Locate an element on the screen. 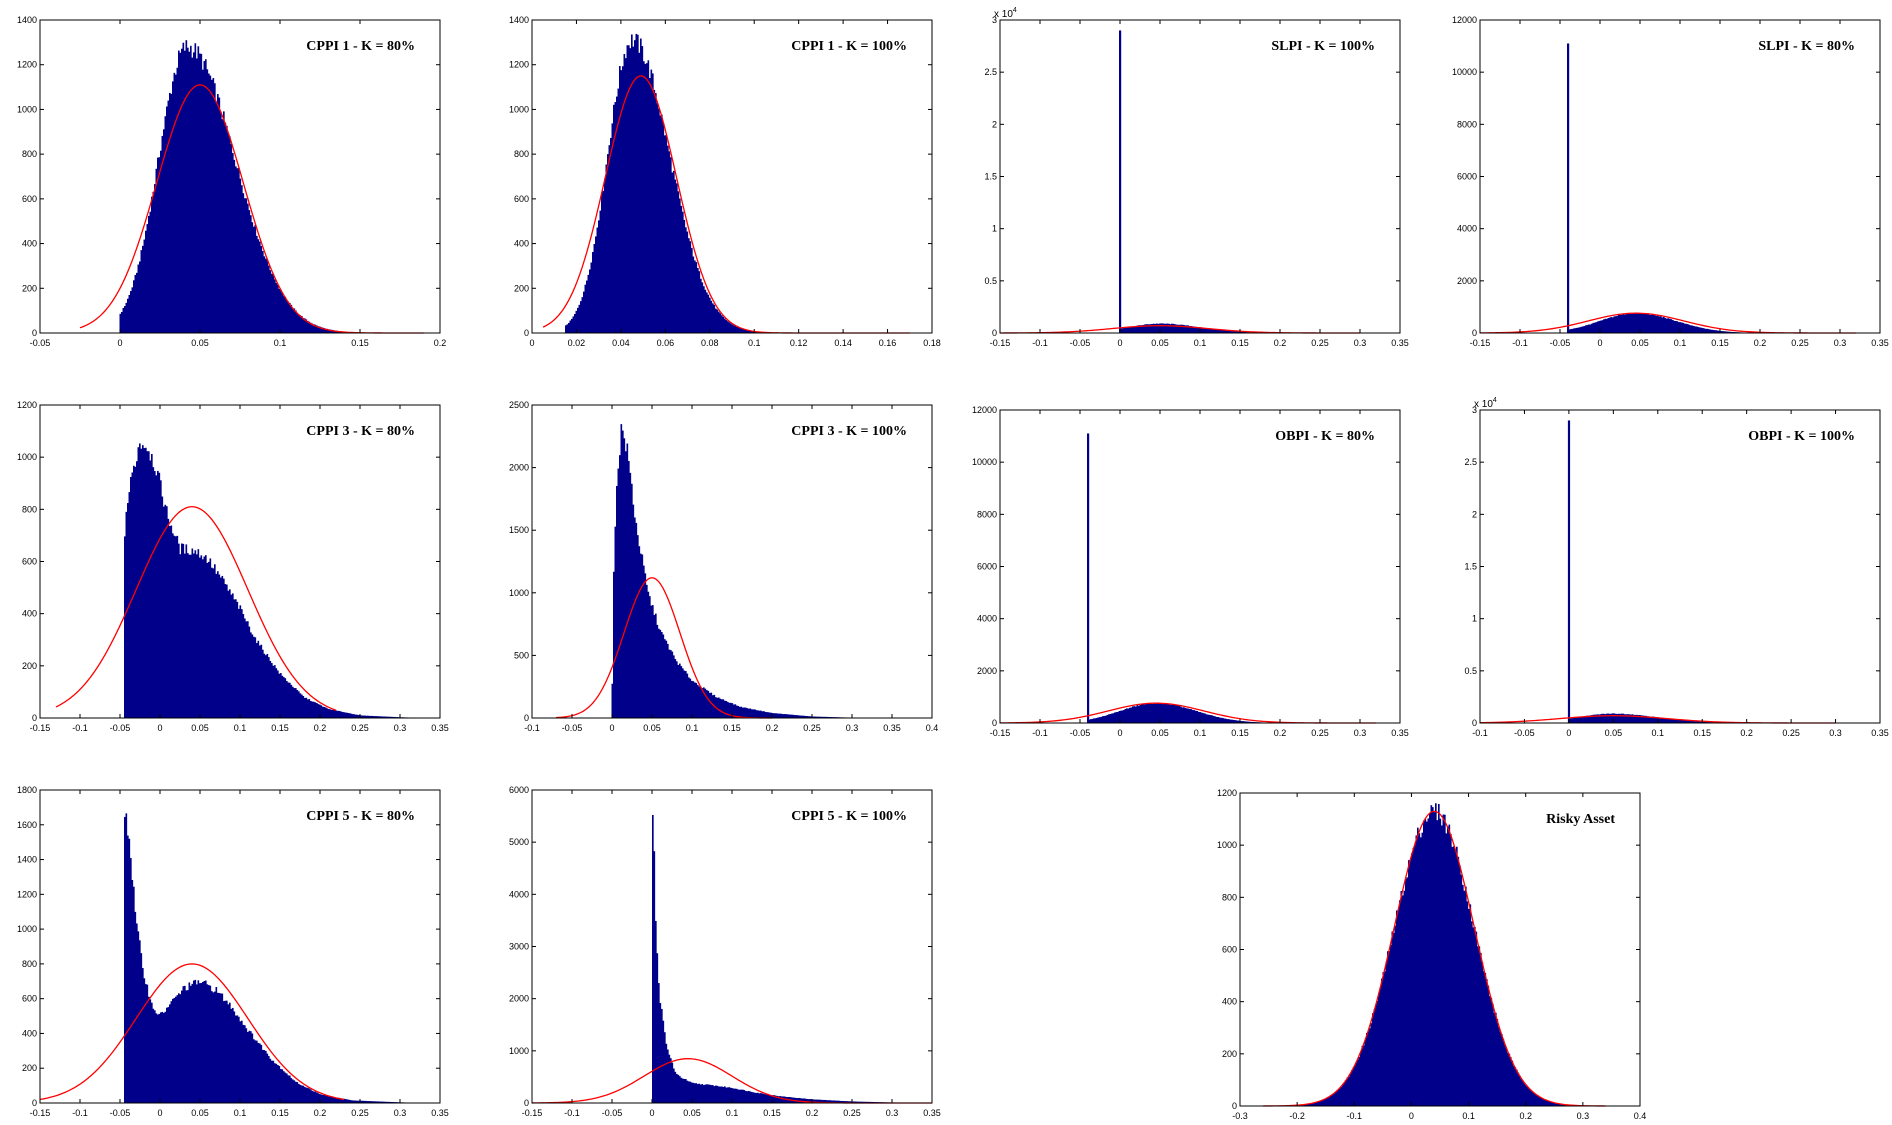 The image size is (1892, 1125). y-tick-label: 1400 is located at coordinates (519, 20).